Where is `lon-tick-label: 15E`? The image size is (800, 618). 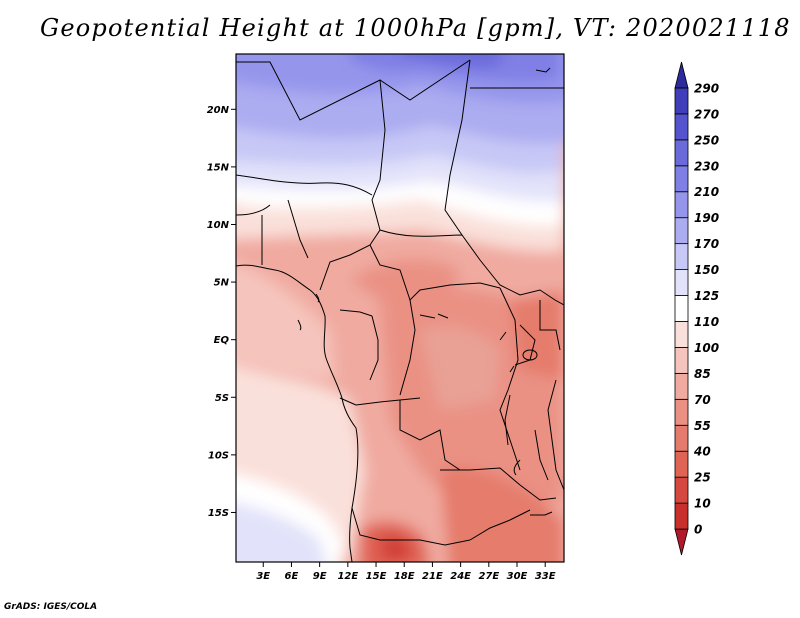 lon-tick-label: 15E is located at coordinates (376, 576).